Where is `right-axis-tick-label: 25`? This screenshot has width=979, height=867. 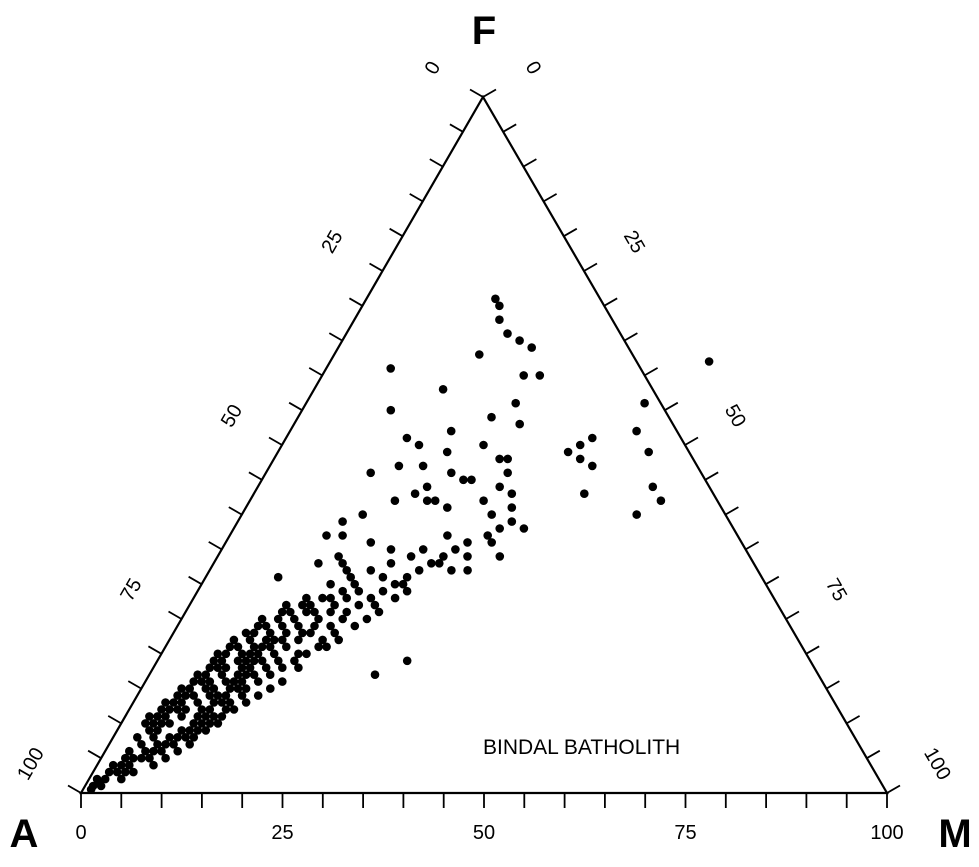 right-axis-tick-label: 25 is located at coordinates (634, 242).